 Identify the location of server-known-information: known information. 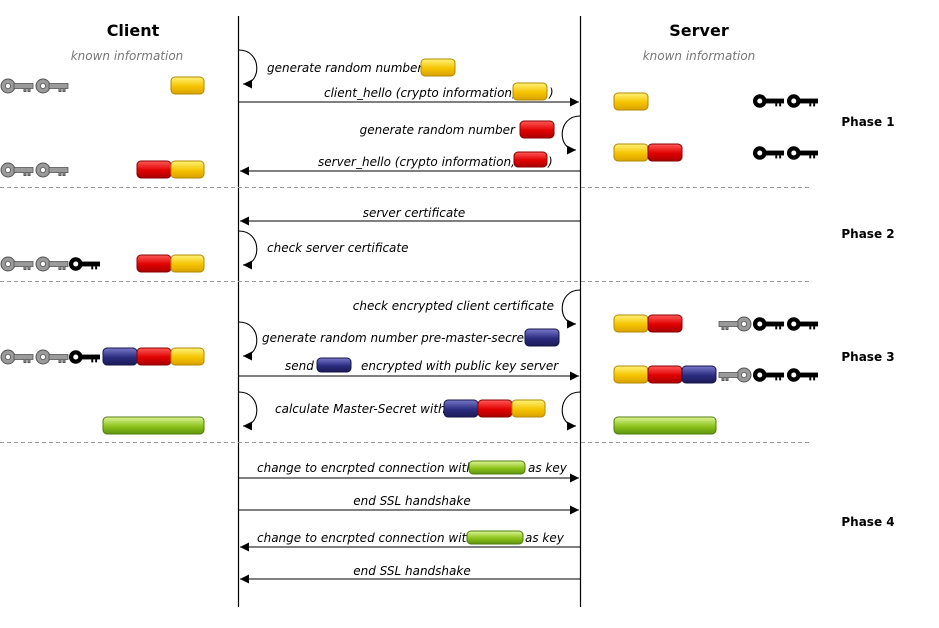
(699, 56).